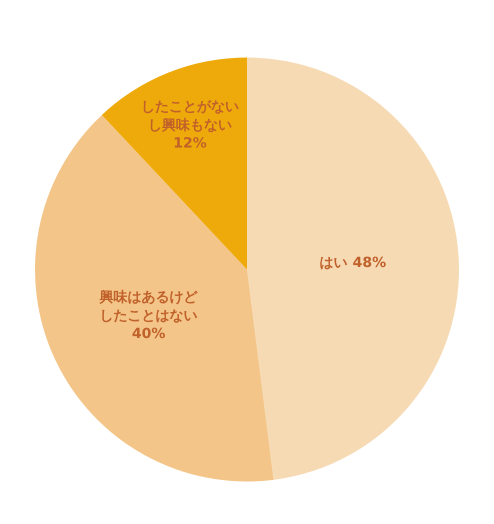  What do you see at coordinates (353, 262) in the screenshot?
I see `slice-label: はい 48%` at bounding box center [353, 262].